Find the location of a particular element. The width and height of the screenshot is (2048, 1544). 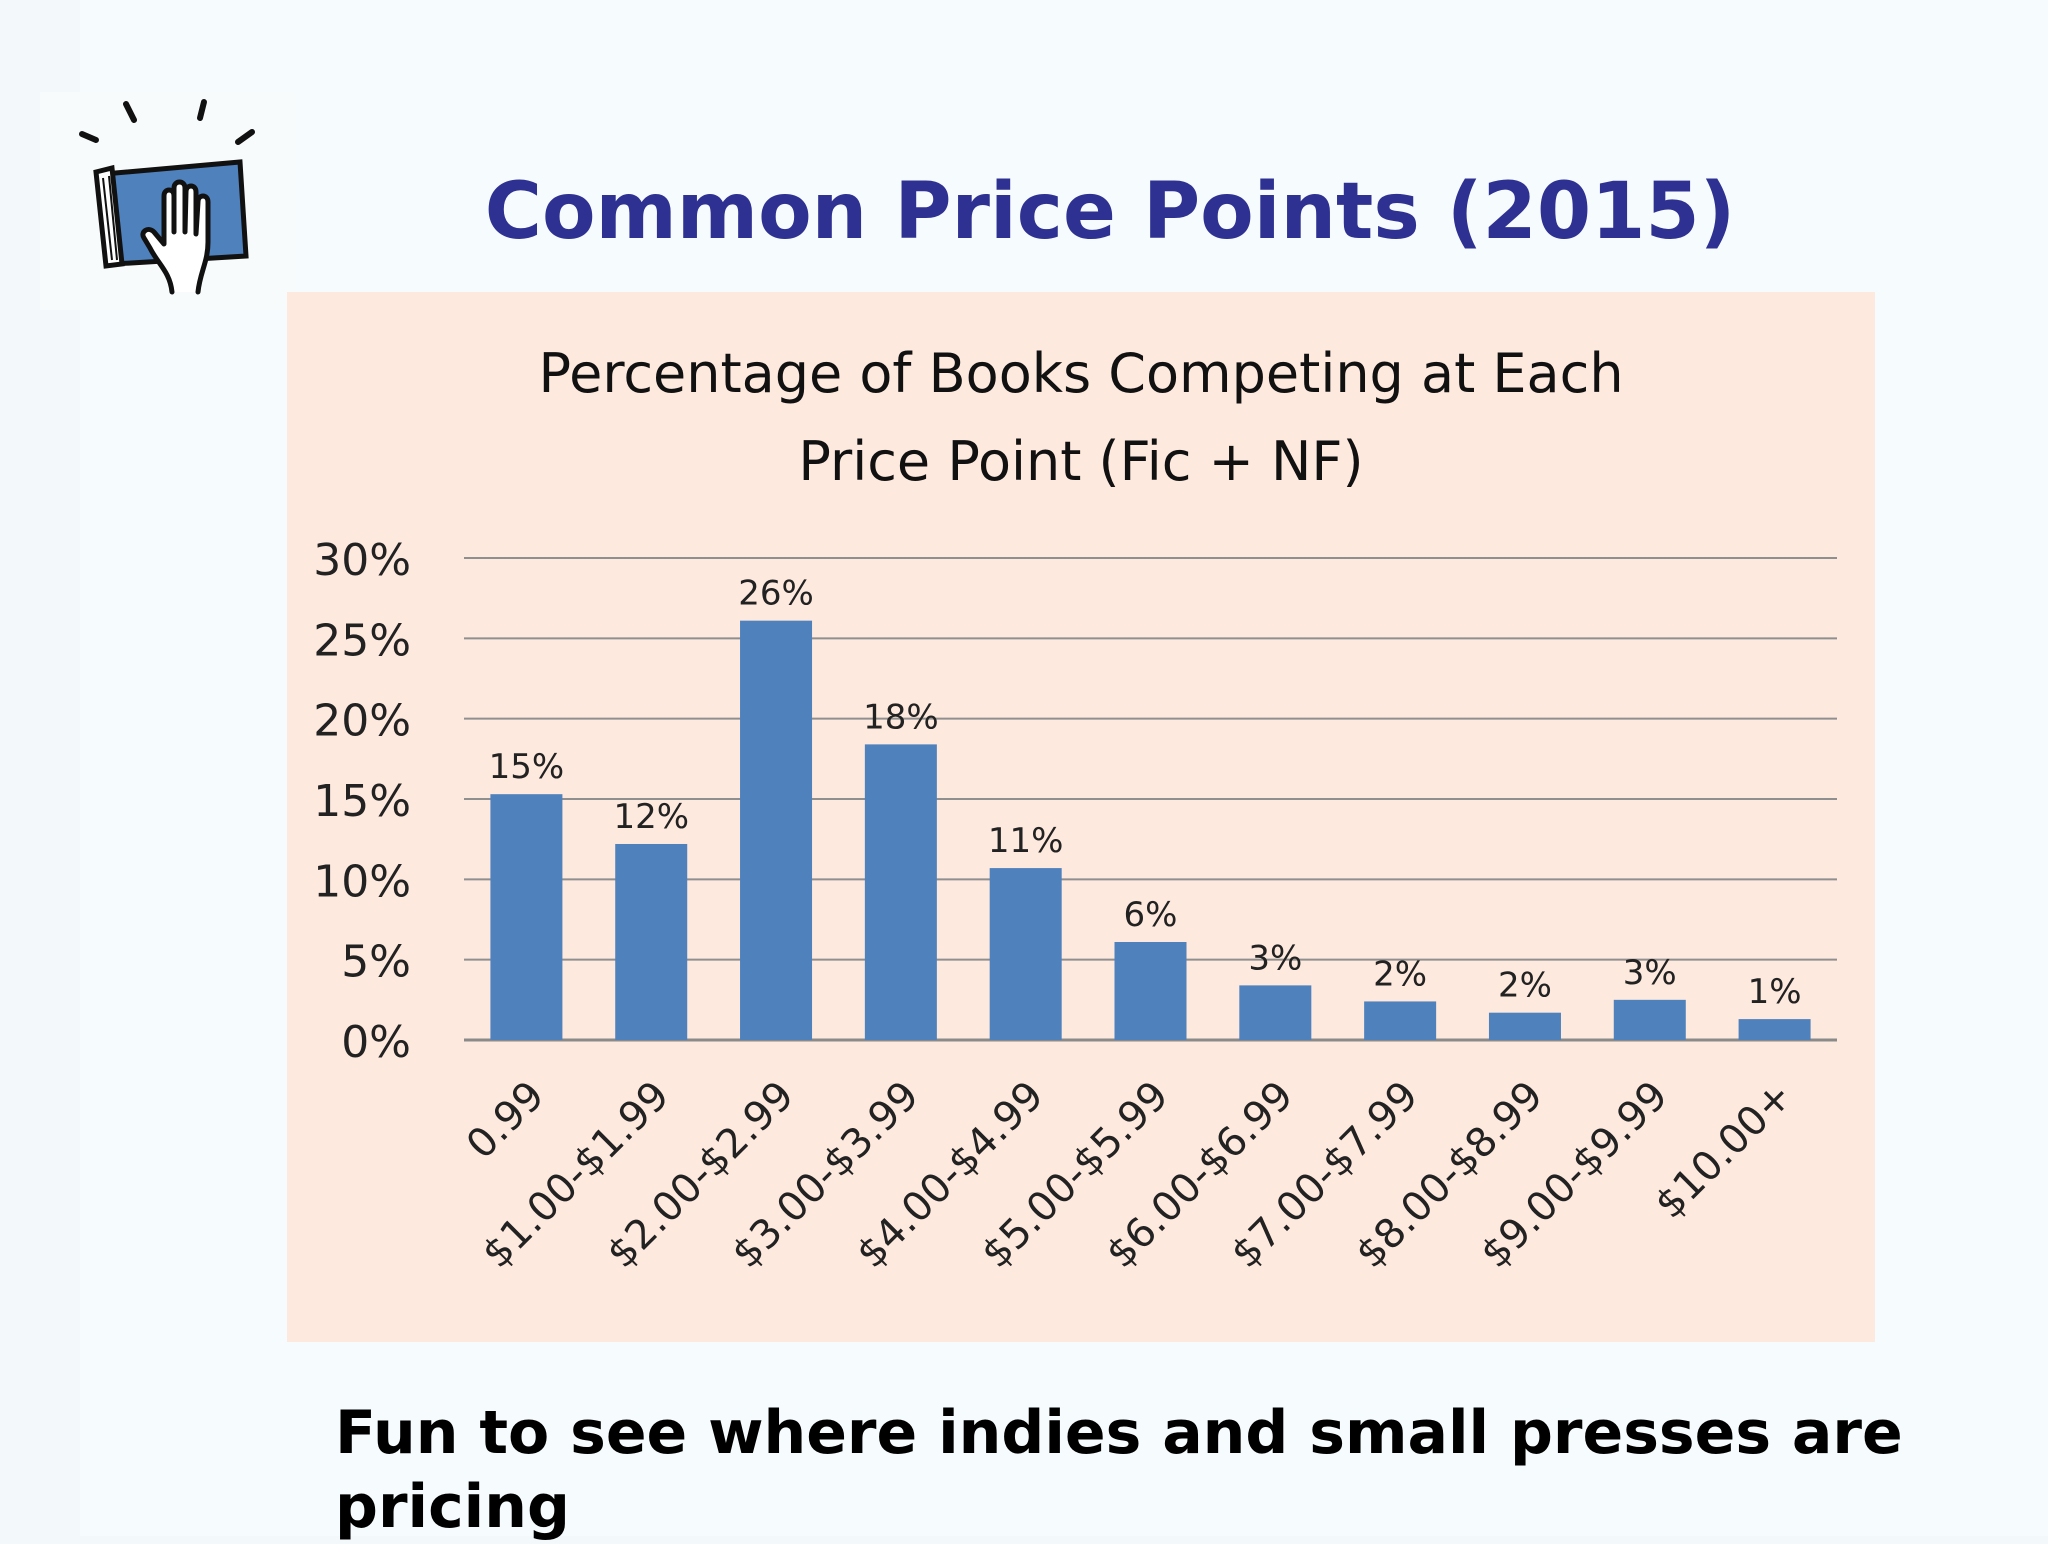

data-label: 1% is located at coordinates (1775, 992).